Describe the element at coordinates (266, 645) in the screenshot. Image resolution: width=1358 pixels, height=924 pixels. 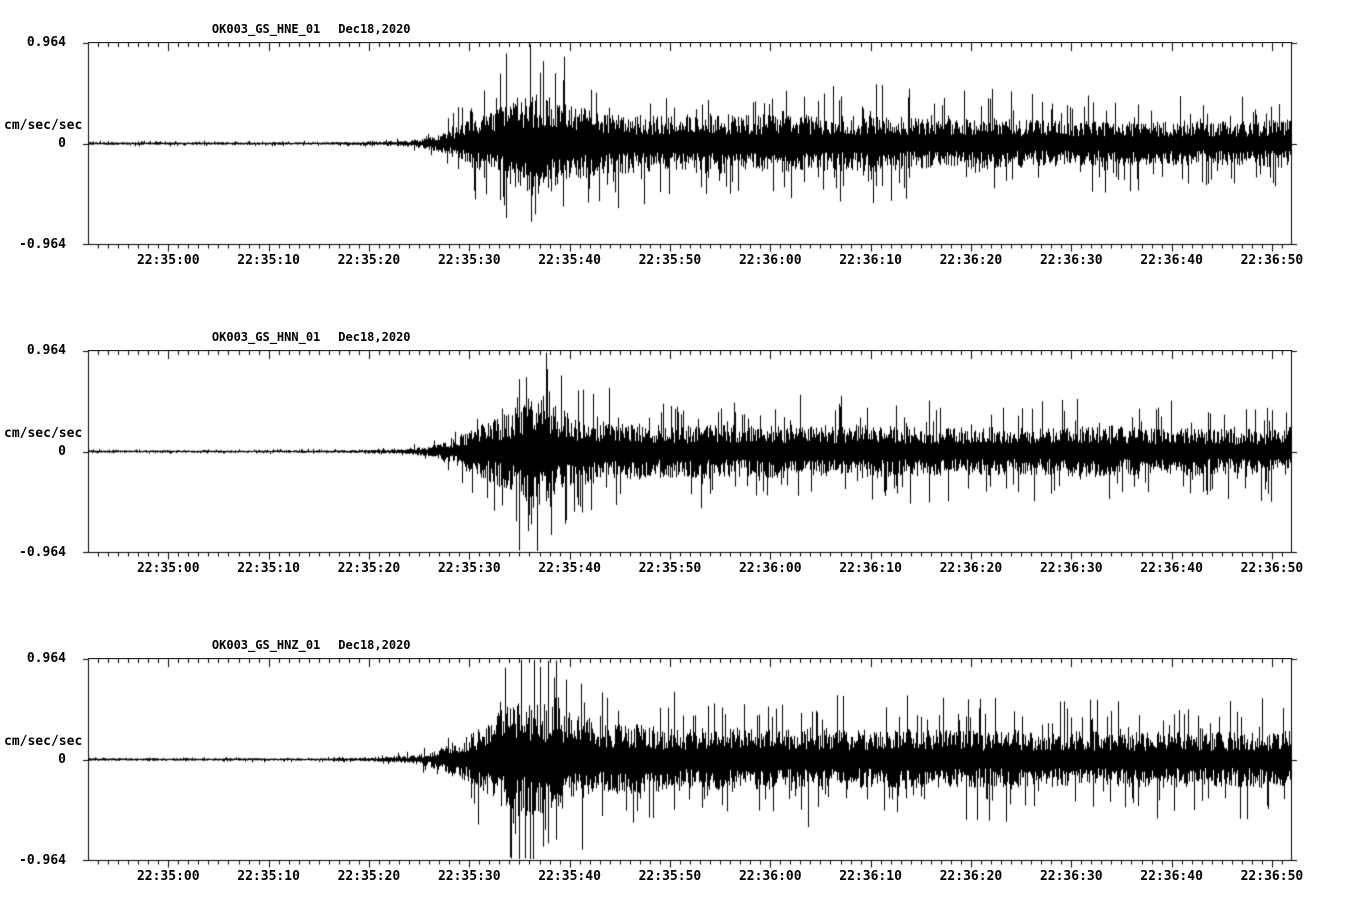
I see `station-channel-label: OK003_GS_HNZ_01` at that location.